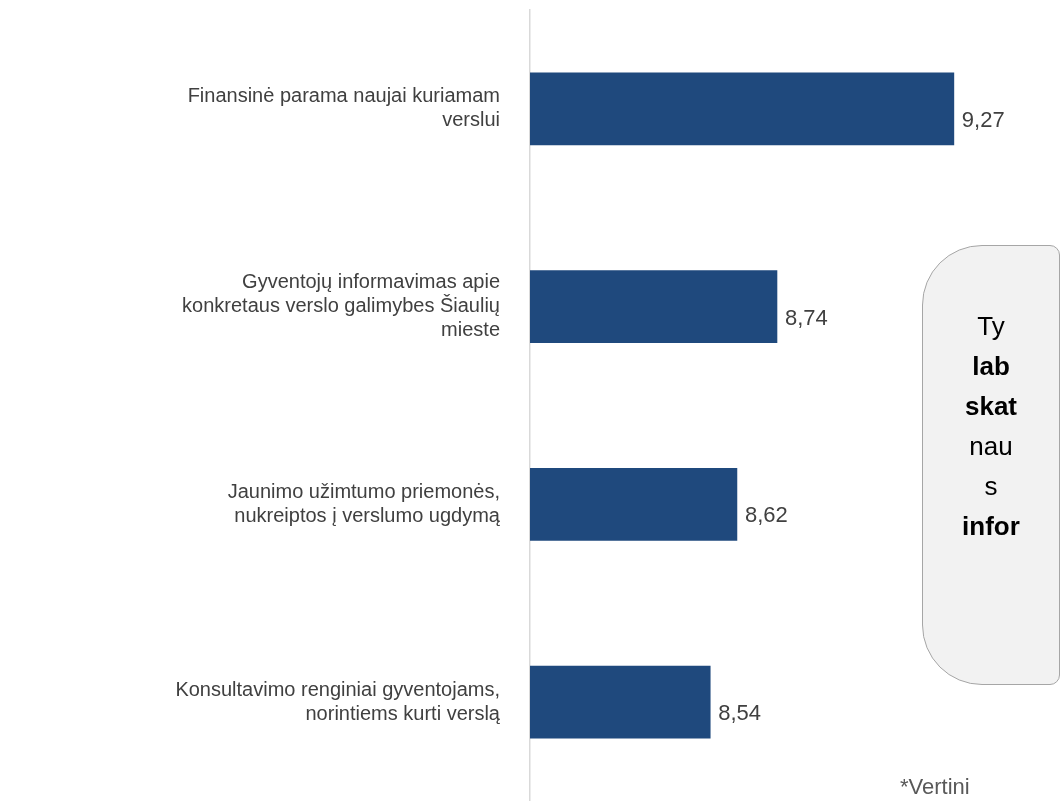  I want to click on data-label: 9,27, so click(983, 119).